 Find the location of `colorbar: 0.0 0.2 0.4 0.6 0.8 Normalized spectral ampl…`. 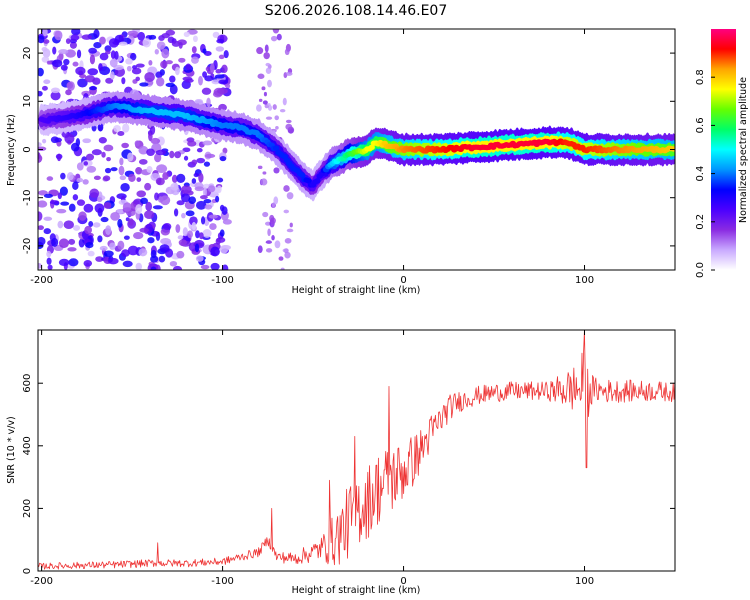

colorbar: 0.0 0.2 0.4 0.6 0.8 Normalized spectral ampl… is located at coordinates (722, 153).